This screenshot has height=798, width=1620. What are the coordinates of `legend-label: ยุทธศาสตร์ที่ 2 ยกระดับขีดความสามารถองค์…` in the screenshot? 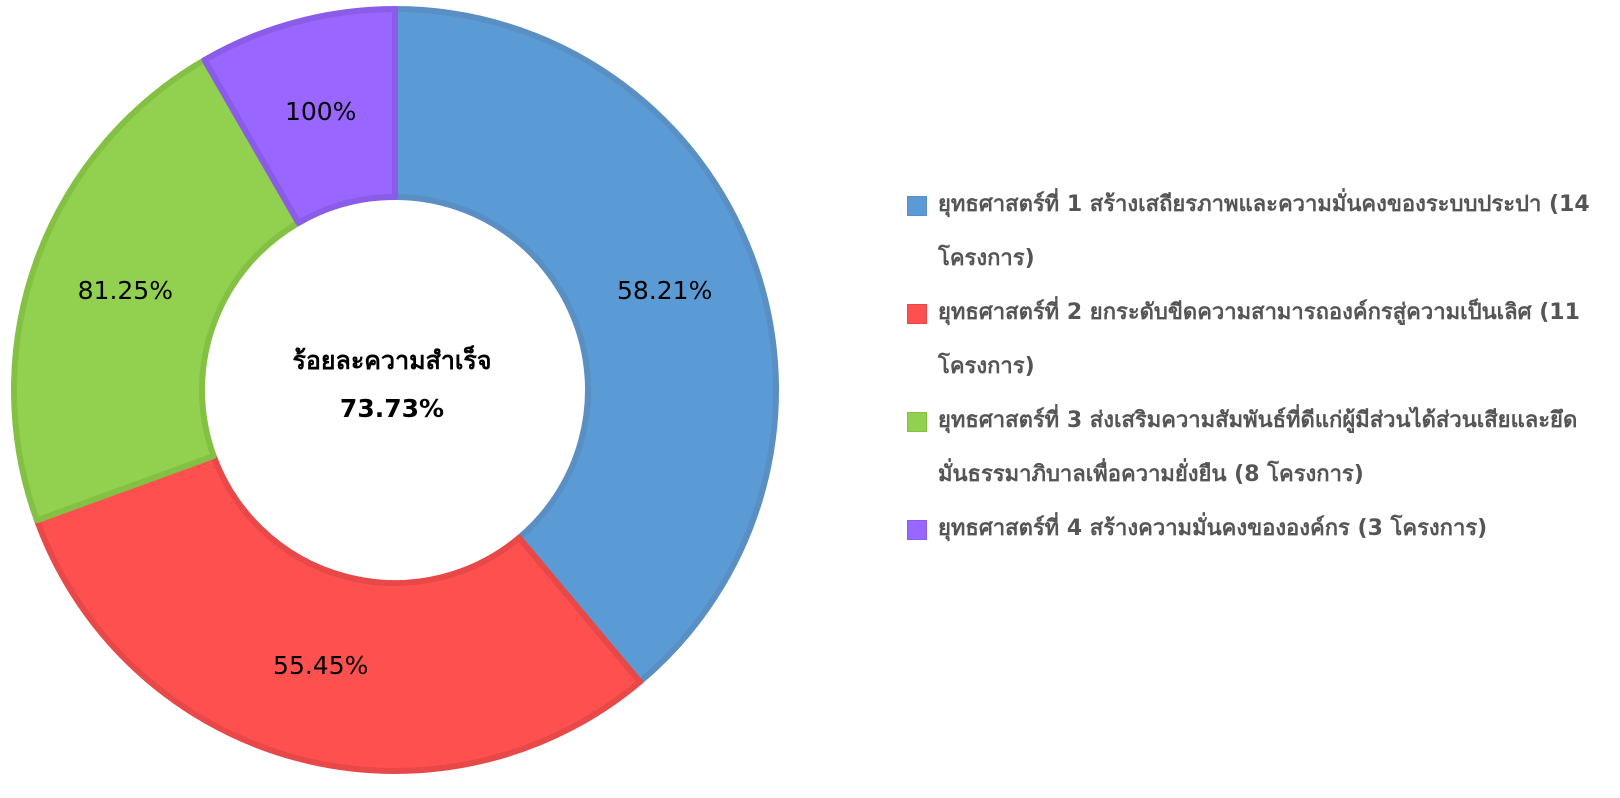 It's located at (1259, 339).